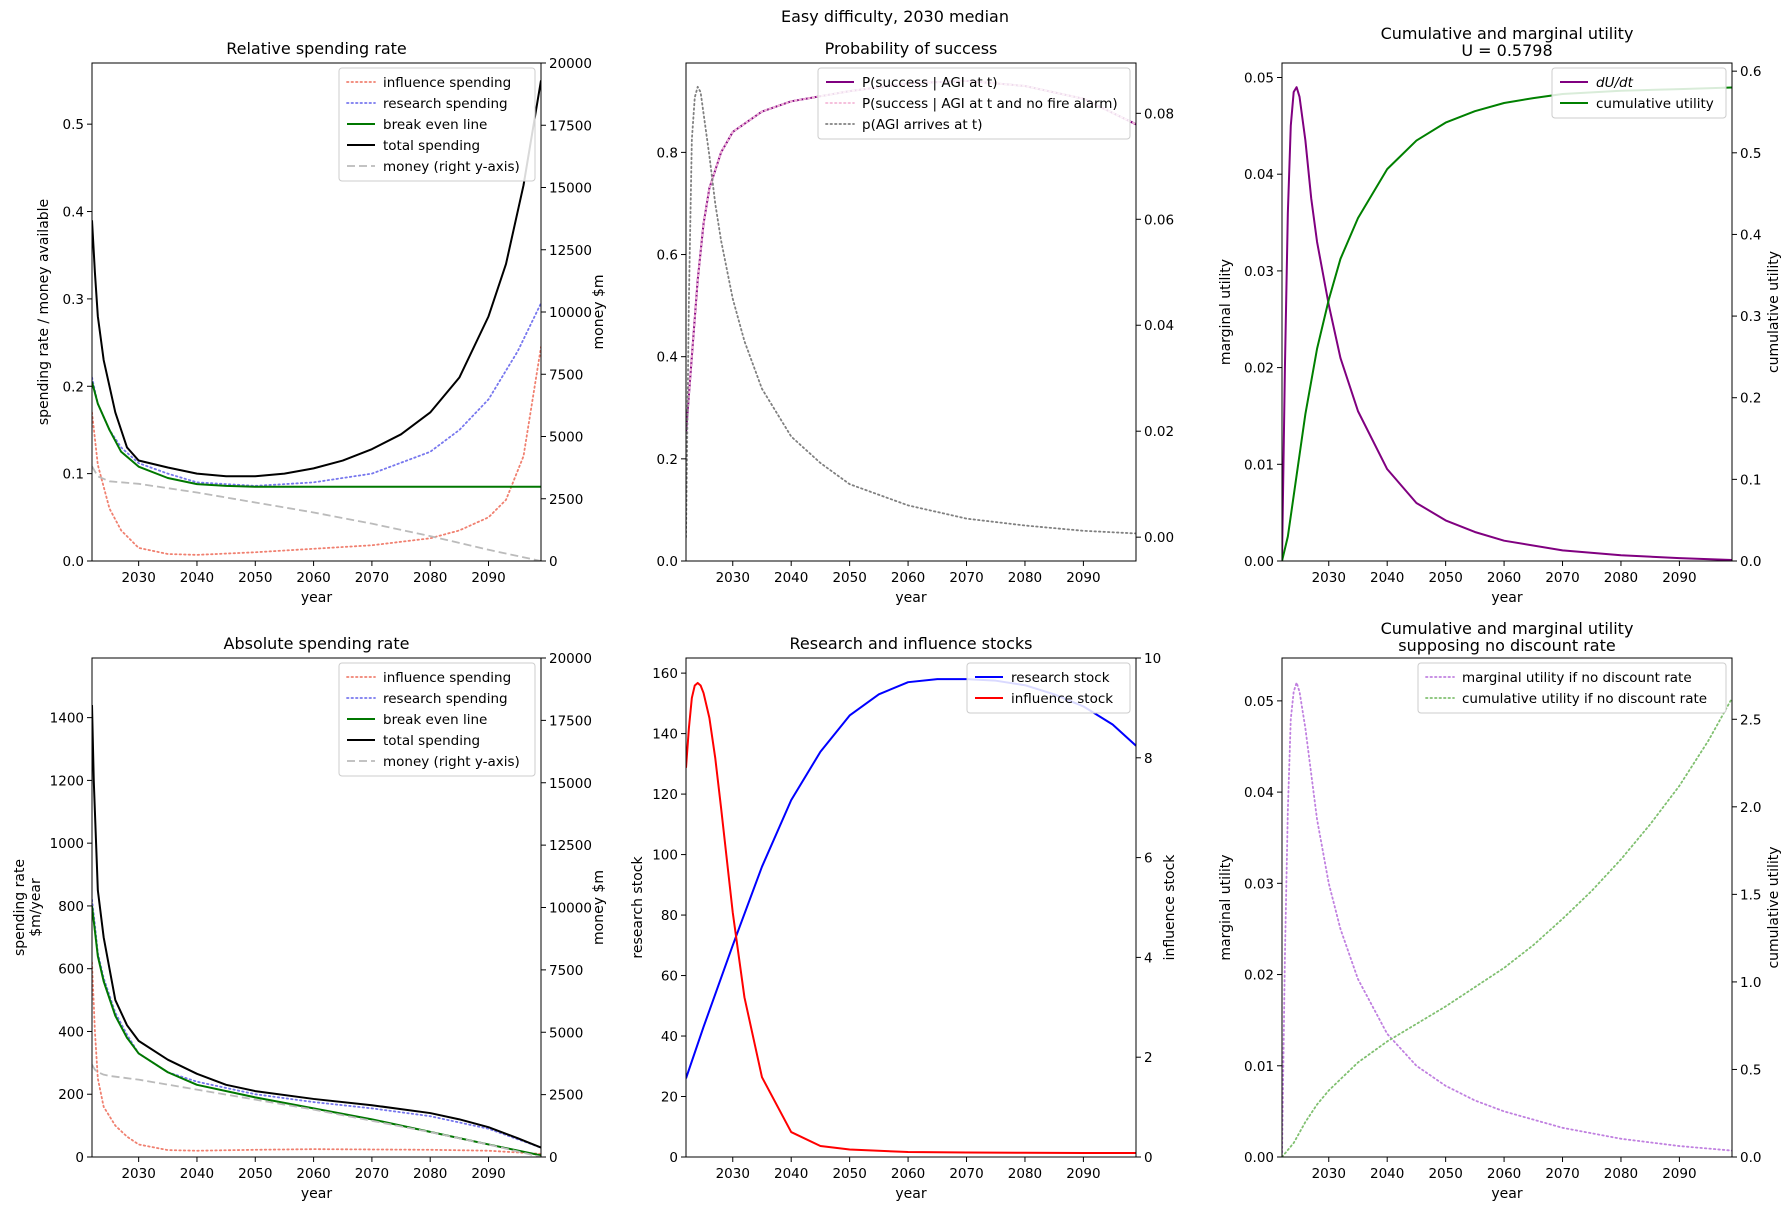  I want to click on legend-label: dU/dt, so click(1615, 83).